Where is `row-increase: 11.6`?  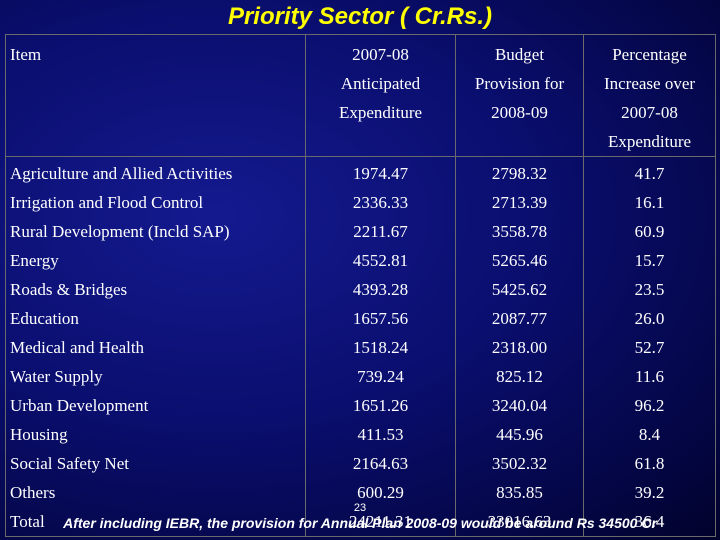
row-increase: 11.6 is located at coordinates (649, 376).